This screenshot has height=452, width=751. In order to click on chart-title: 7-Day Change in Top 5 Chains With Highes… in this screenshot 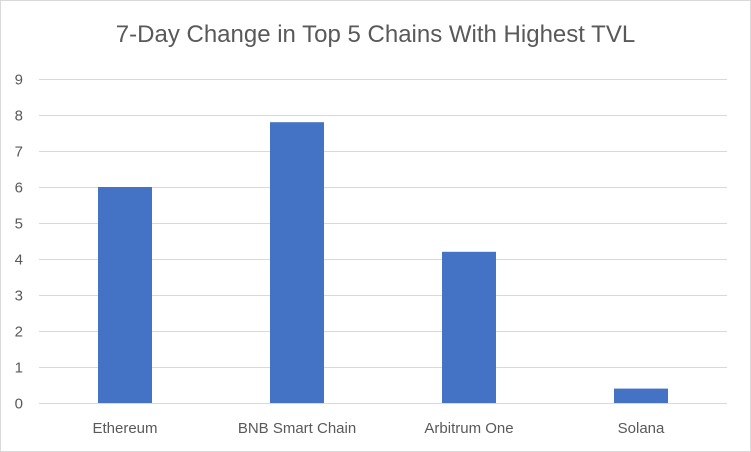, I will do `click(375, 34)`.